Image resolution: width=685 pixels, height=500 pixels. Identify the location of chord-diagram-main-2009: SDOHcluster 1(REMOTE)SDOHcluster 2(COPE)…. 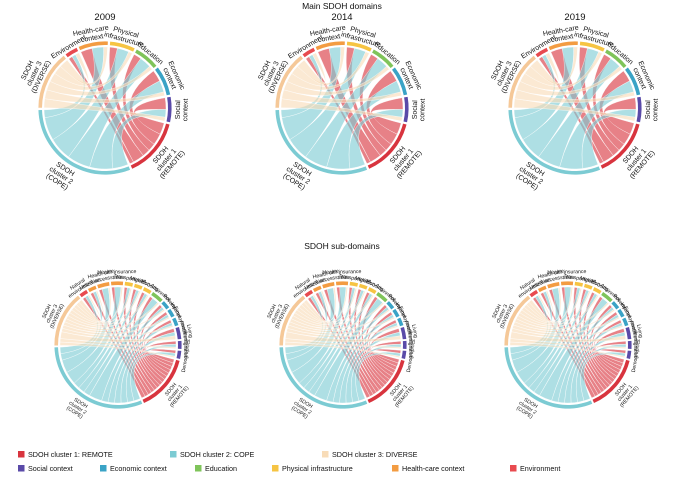
(105, 107).